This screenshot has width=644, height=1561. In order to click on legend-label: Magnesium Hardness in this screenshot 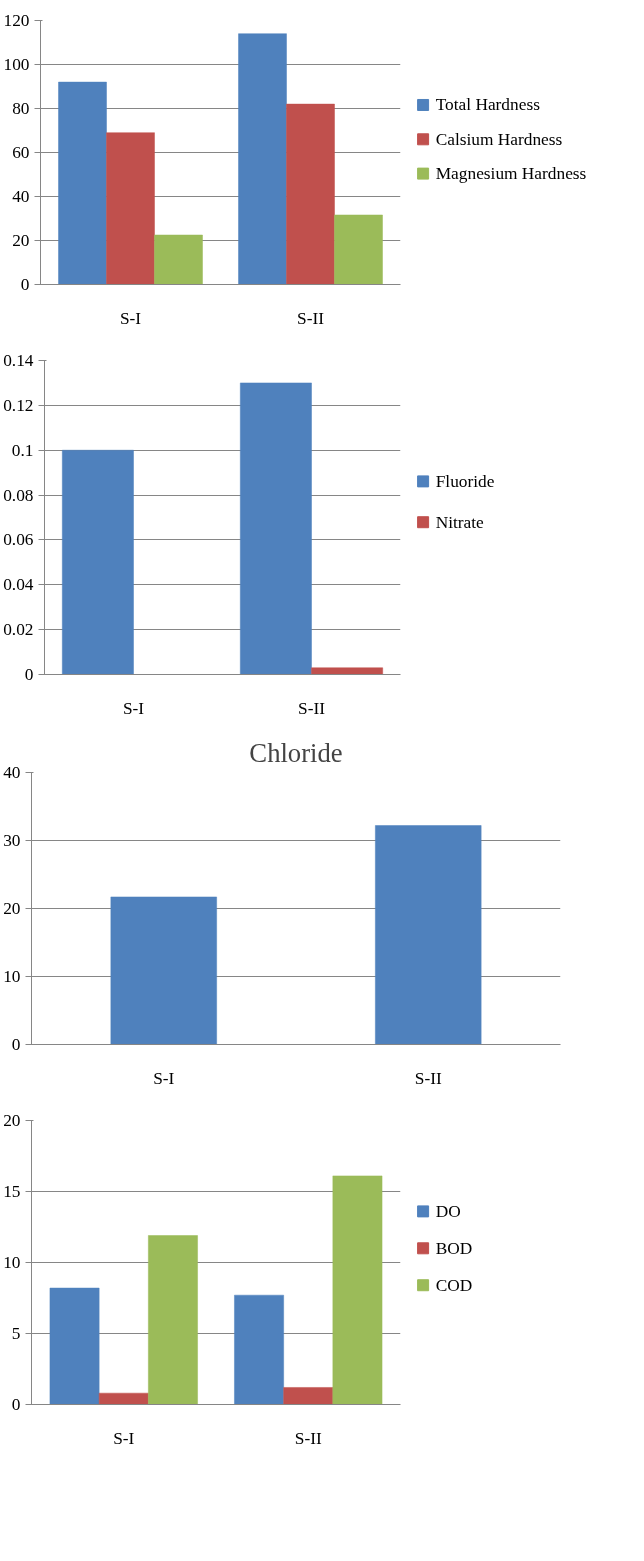, I will do `click(511, 174)`.